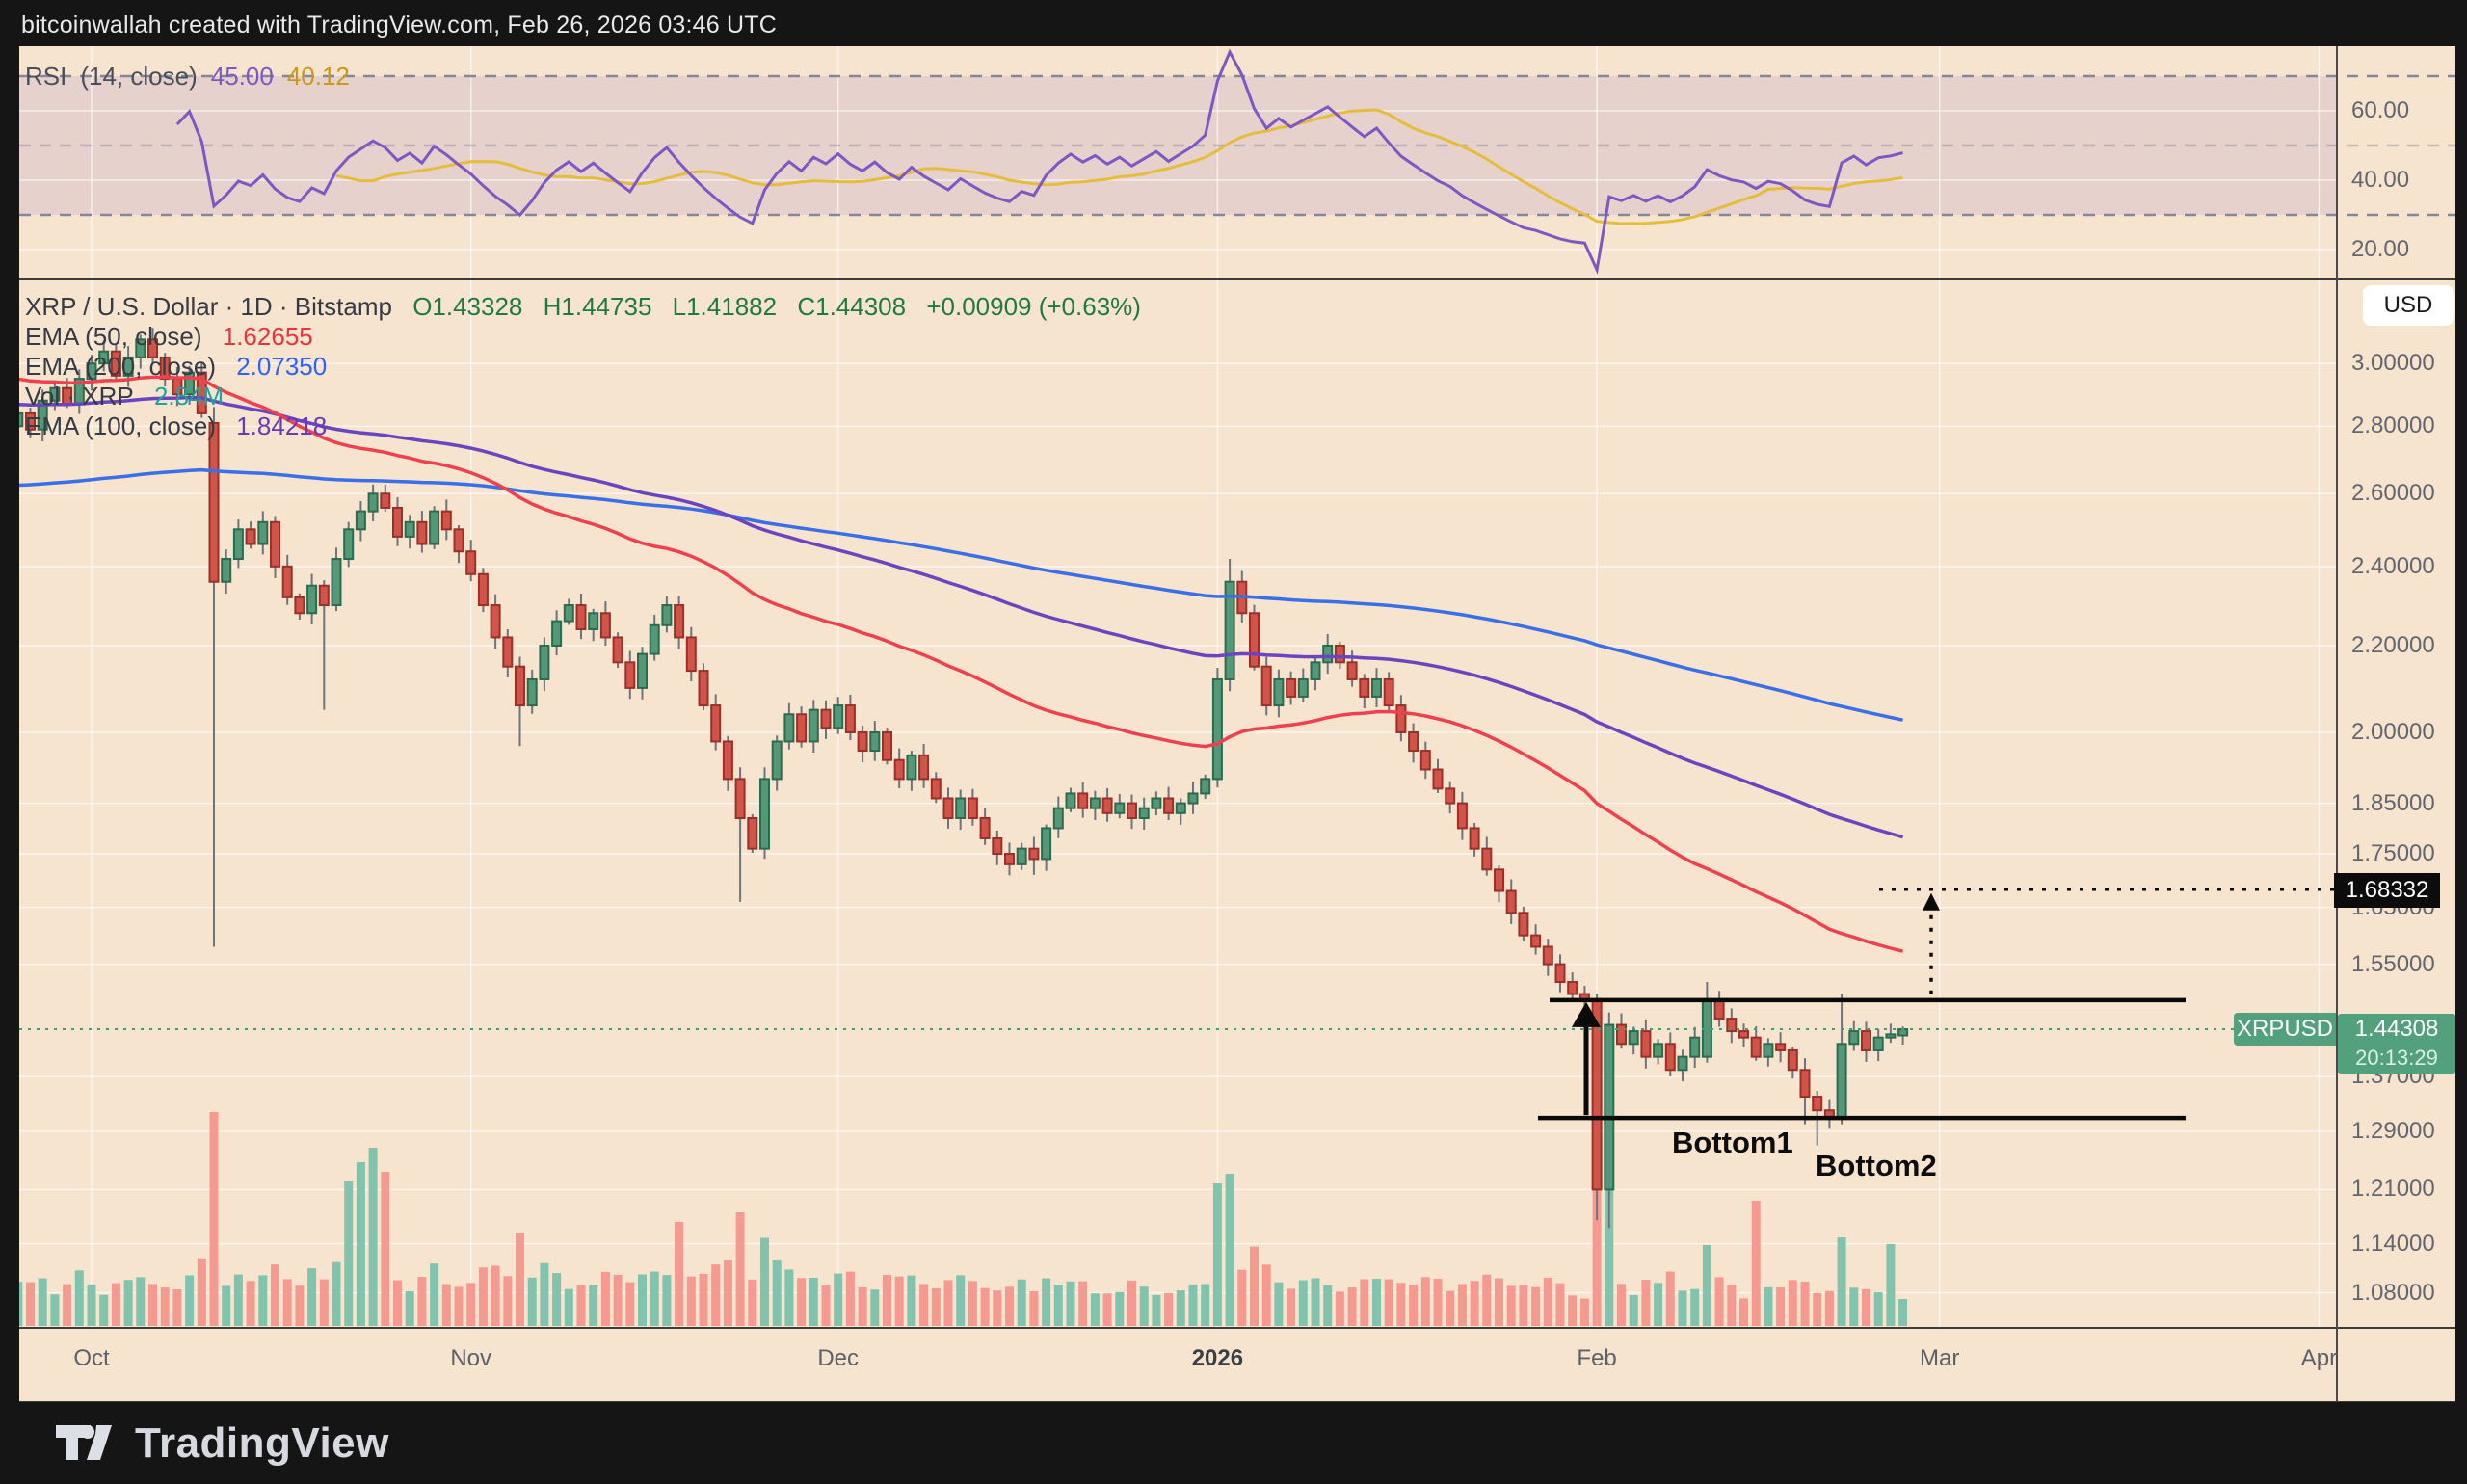 This screenshot has width=2467, height=1484. I want to click on symbol-title: XRP / U.S. Dollar · 1D · Bitstamp, so click(208, 306).